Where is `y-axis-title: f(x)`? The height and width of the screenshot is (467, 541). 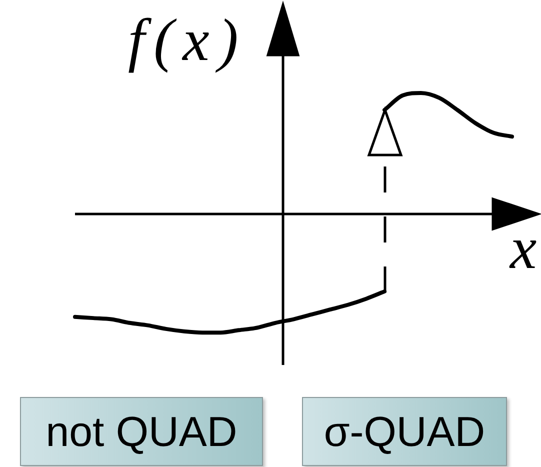 y-axis-title: f(x) is located at coordinates (188, 40).